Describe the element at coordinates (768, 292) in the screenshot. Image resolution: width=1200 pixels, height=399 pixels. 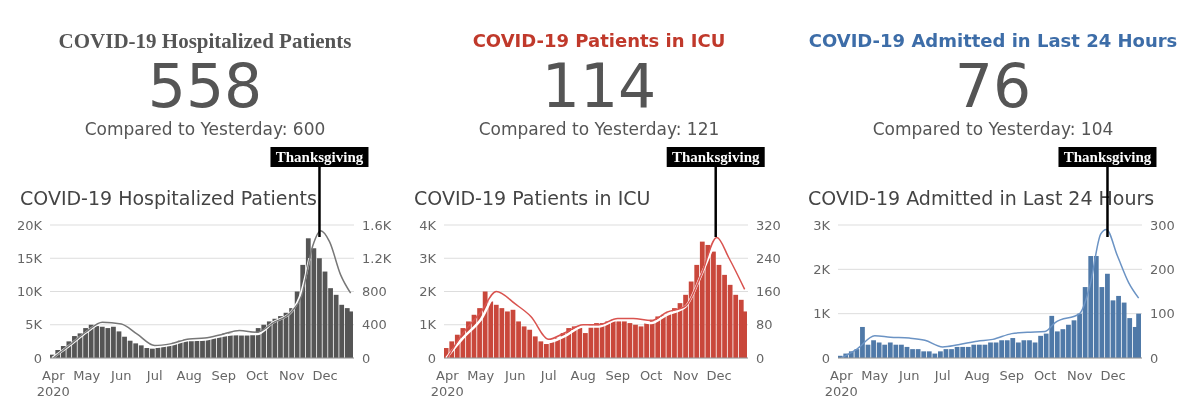
I see `y2-tick-label: 160` at that location.